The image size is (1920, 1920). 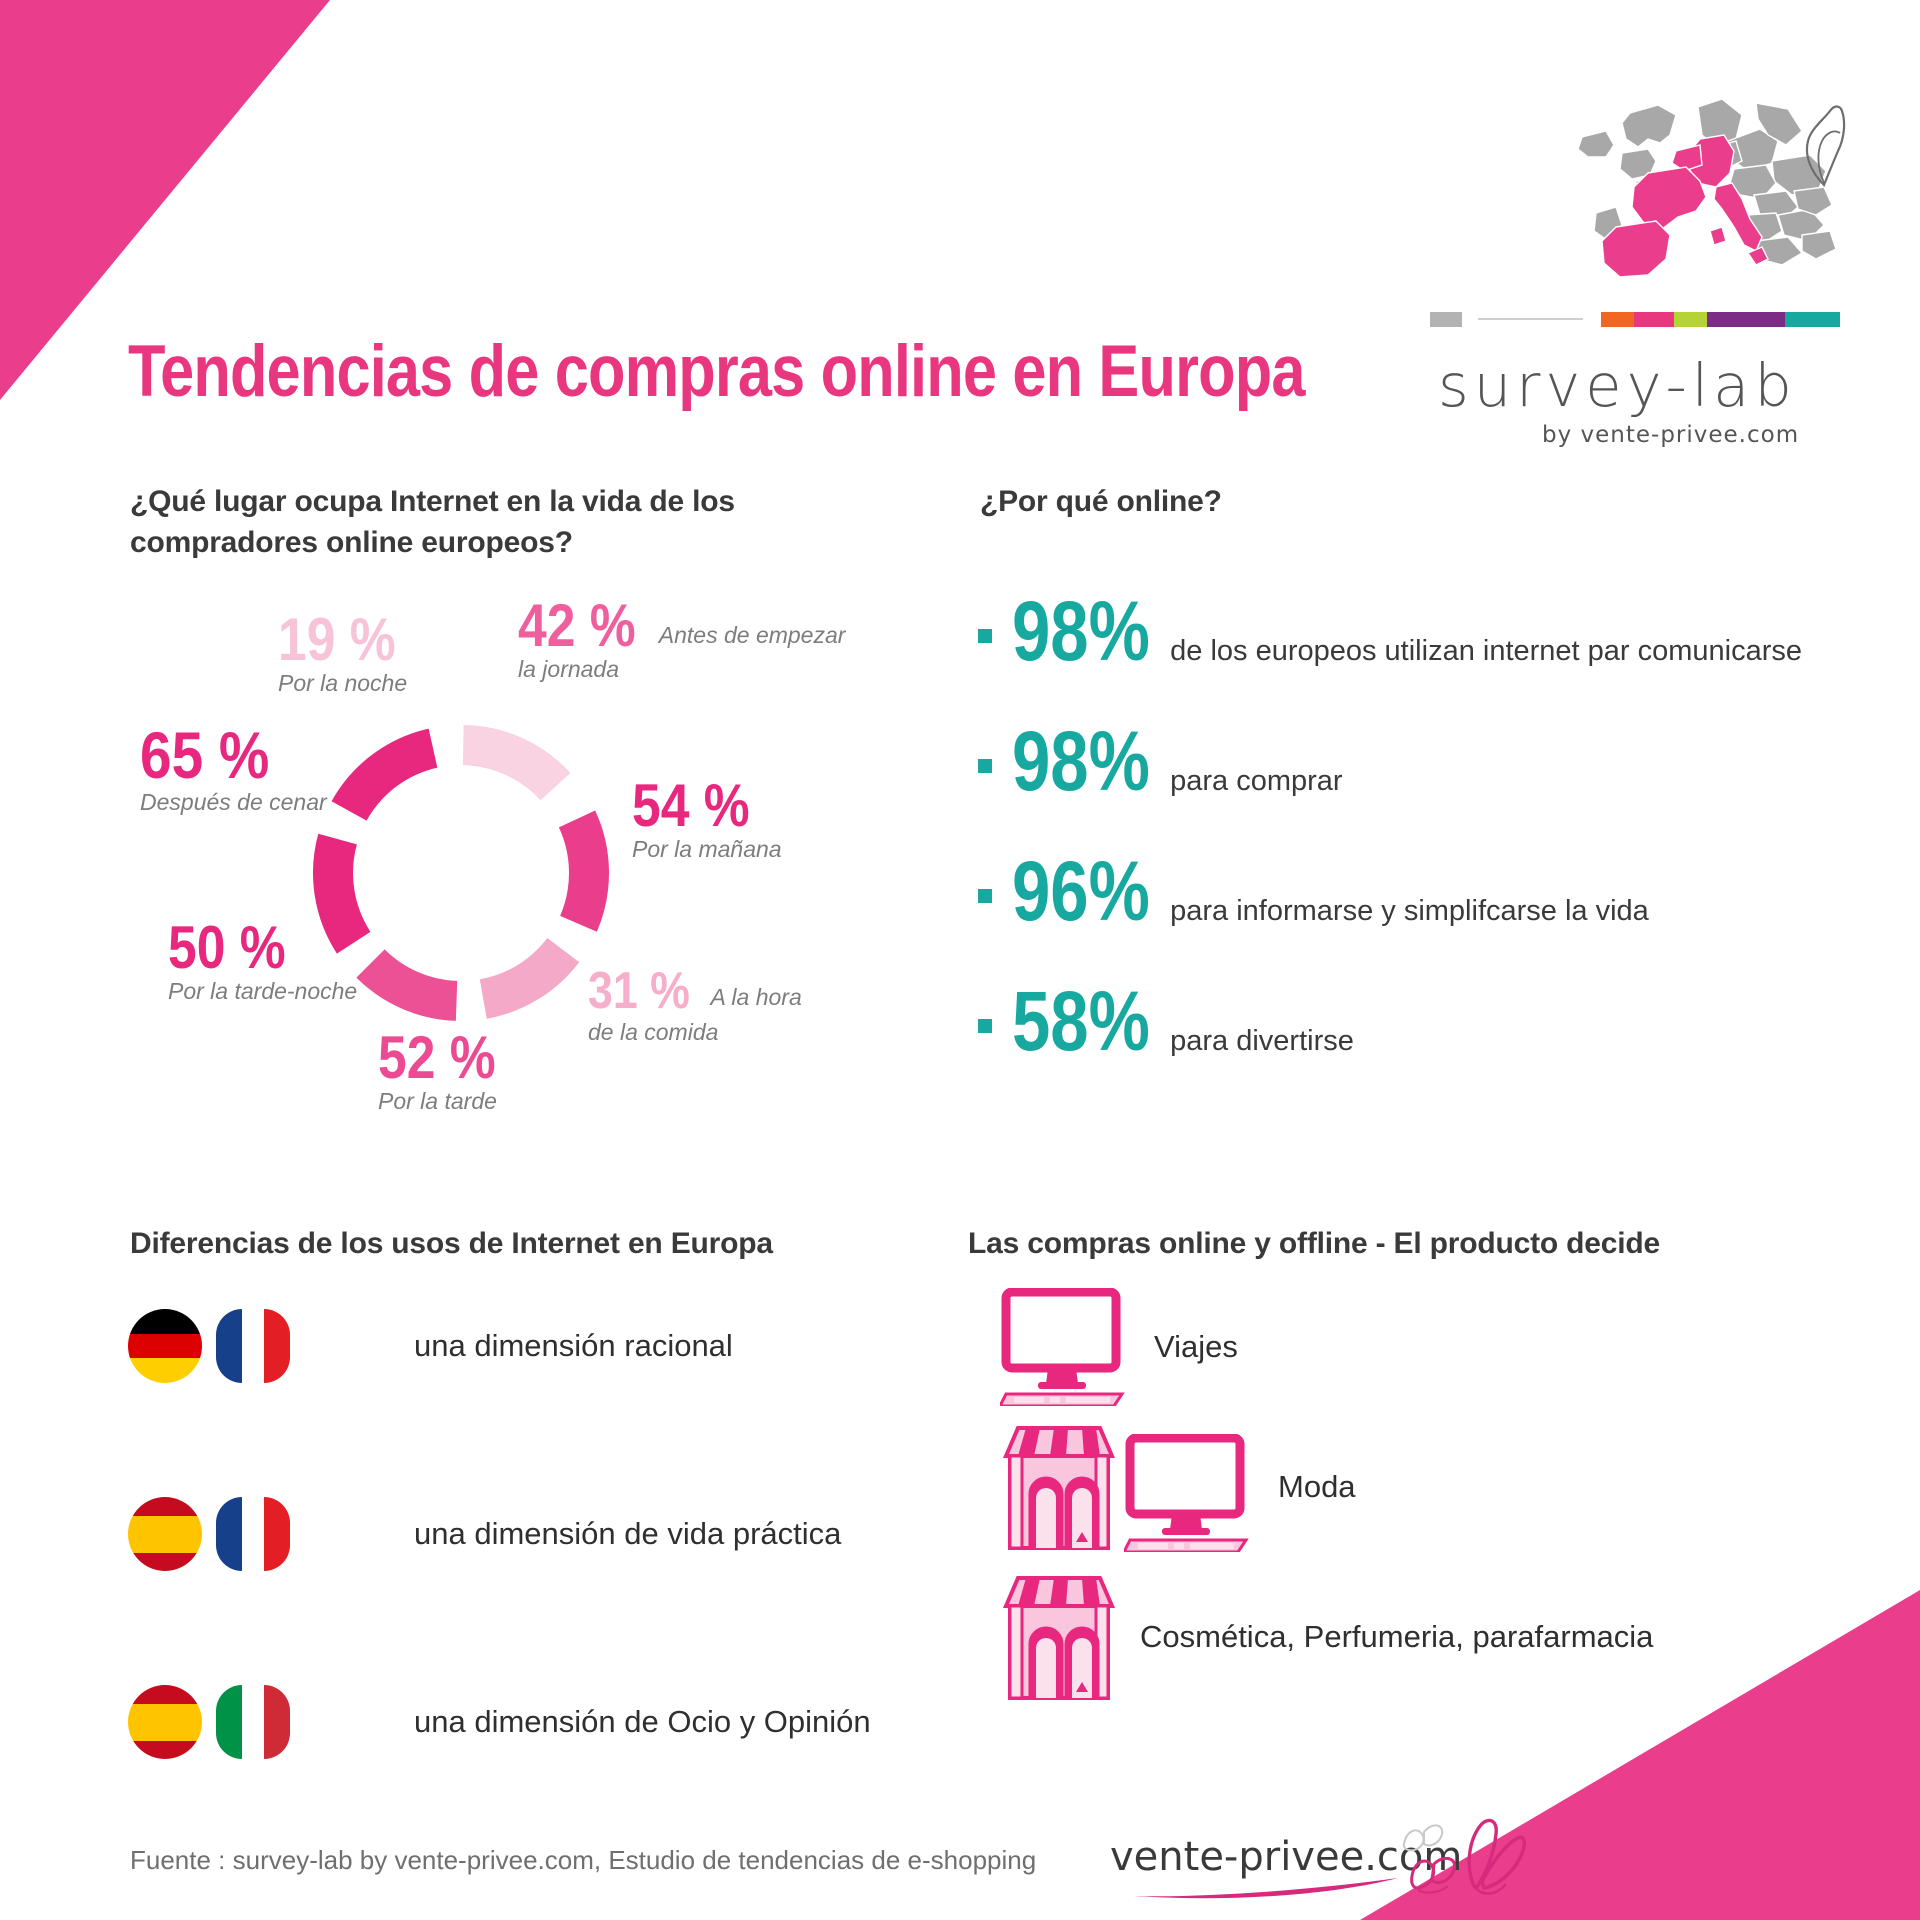 What do you see at coordinates (1410, 1487) in the screenshot?
I see `list-item: Moda` at bounding box center [1410, 1487].